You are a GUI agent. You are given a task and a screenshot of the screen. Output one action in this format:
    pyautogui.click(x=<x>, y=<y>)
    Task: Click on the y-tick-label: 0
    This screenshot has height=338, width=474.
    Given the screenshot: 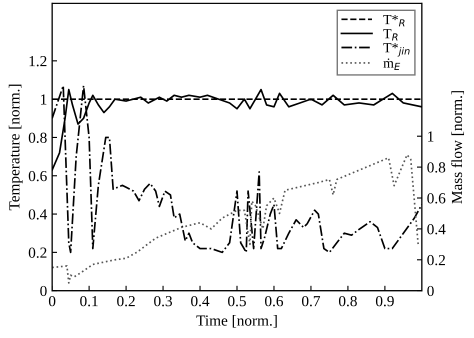 What is the action you would take?
    pyautogui.click(x=43, y=291)
    